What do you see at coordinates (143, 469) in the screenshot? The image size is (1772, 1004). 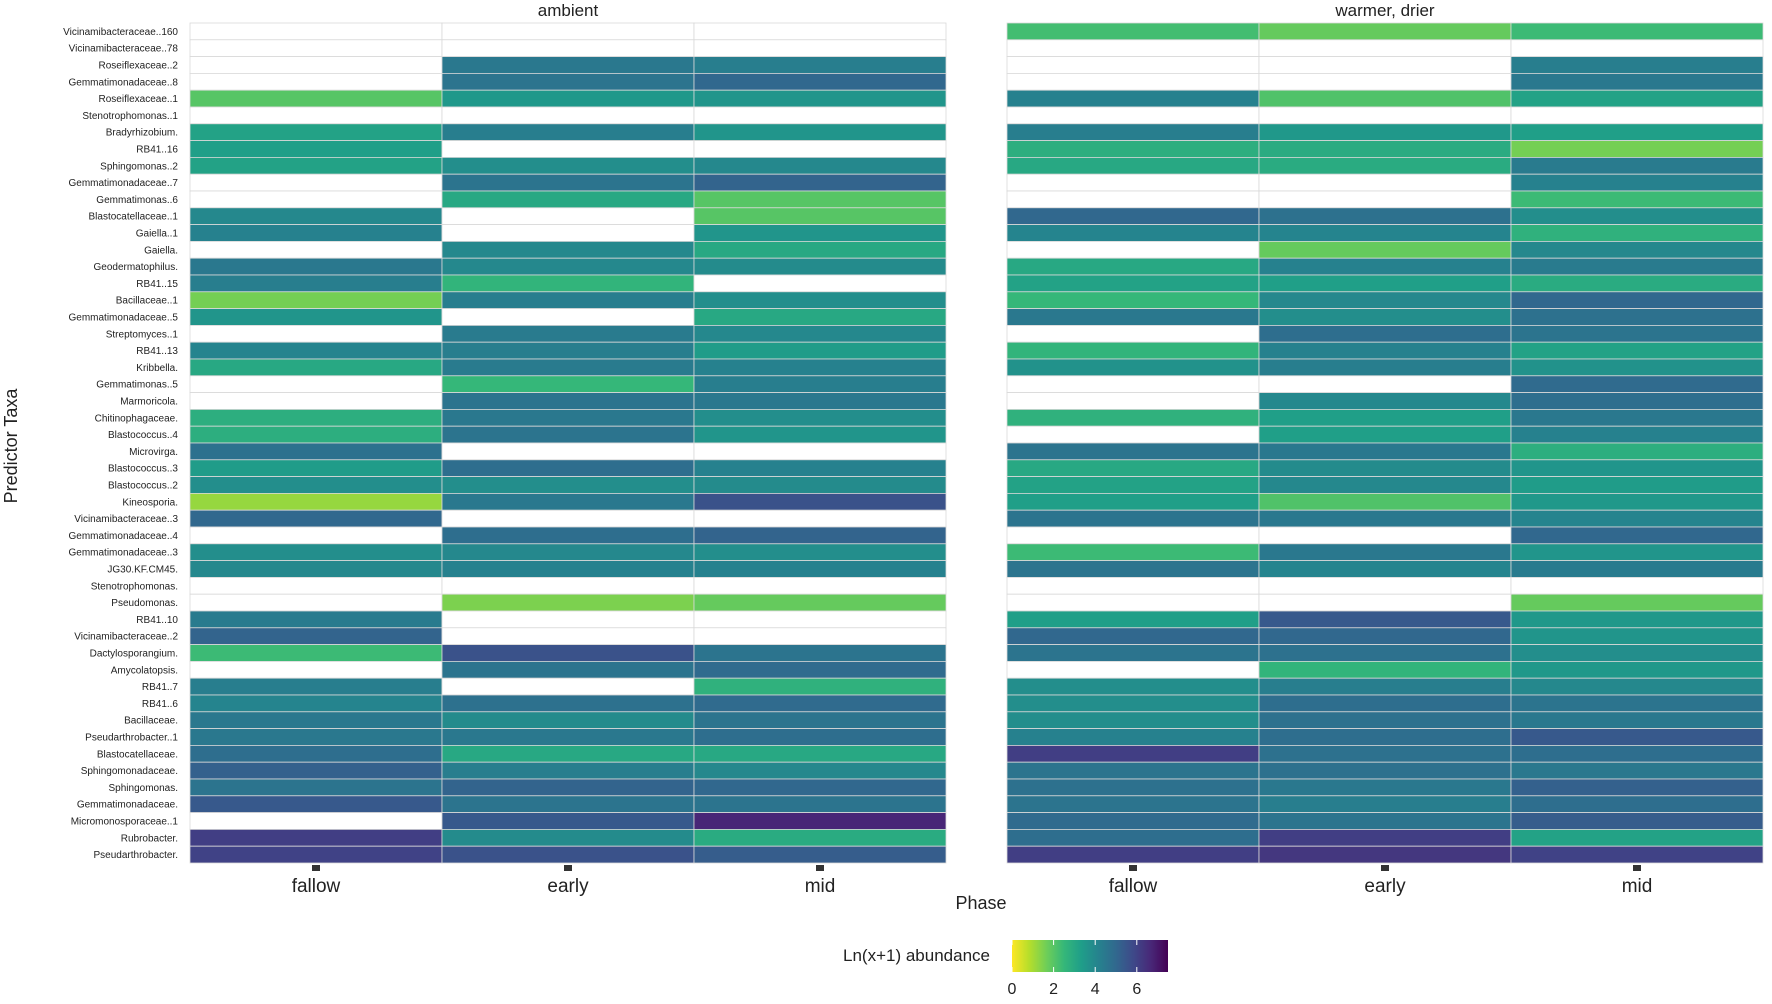 I see `y-tick-label: Blastococcus..3` at bounding box center [143, 469].